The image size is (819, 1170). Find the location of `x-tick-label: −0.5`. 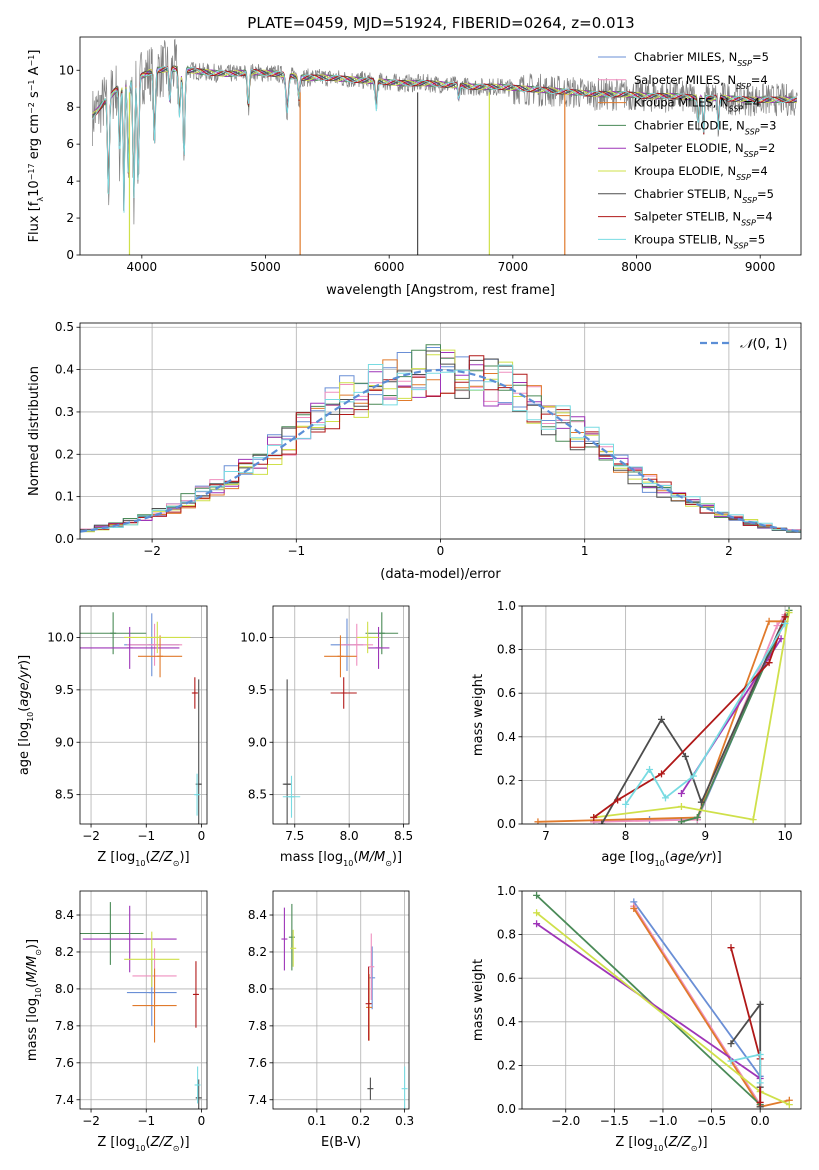

x-tick-label: −0.5 is located at coordinates (711, 1121).